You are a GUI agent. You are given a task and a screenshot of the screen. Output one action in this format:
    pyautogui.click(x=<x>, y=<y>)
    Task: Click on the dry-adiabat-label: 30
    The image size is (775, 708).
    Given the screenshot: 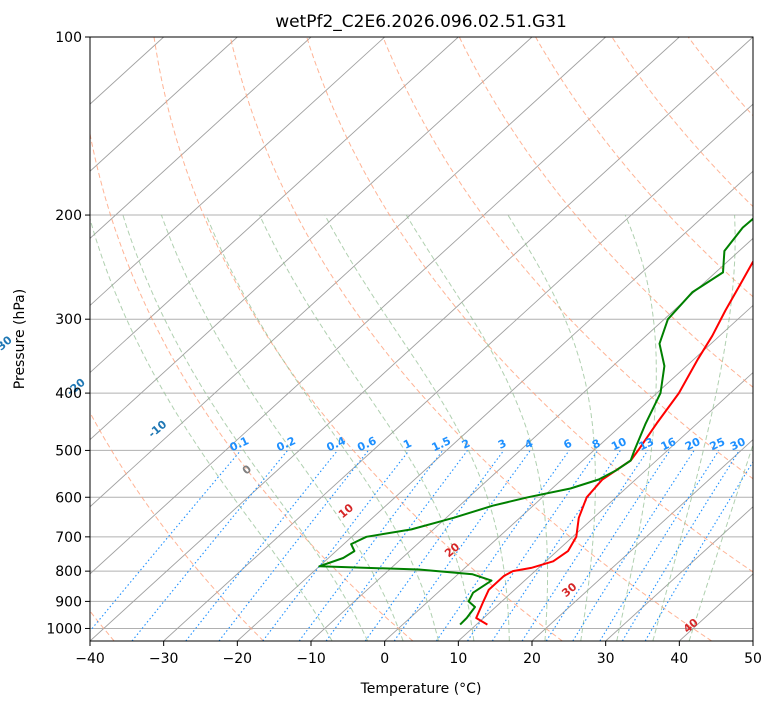 What is the action you would take?
    pyautogui.click(x=569, y=590)
    